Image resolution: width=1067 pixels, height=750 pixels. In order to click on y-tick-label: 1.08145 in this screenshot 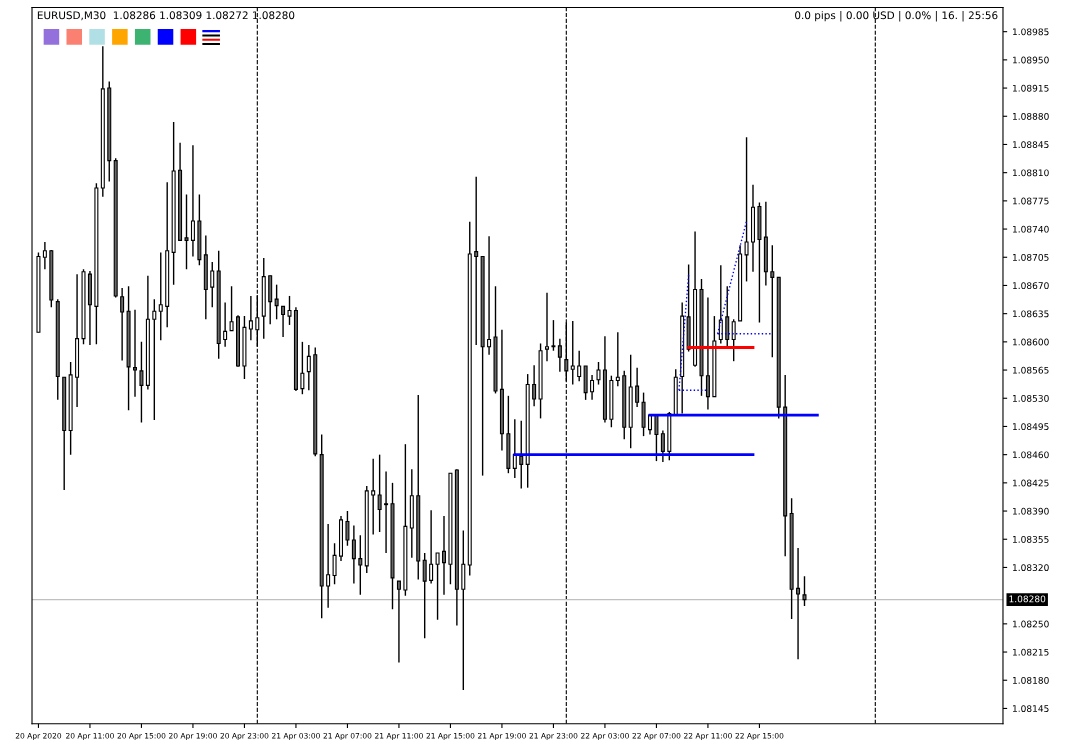, I will do `click(1031, 708)`.